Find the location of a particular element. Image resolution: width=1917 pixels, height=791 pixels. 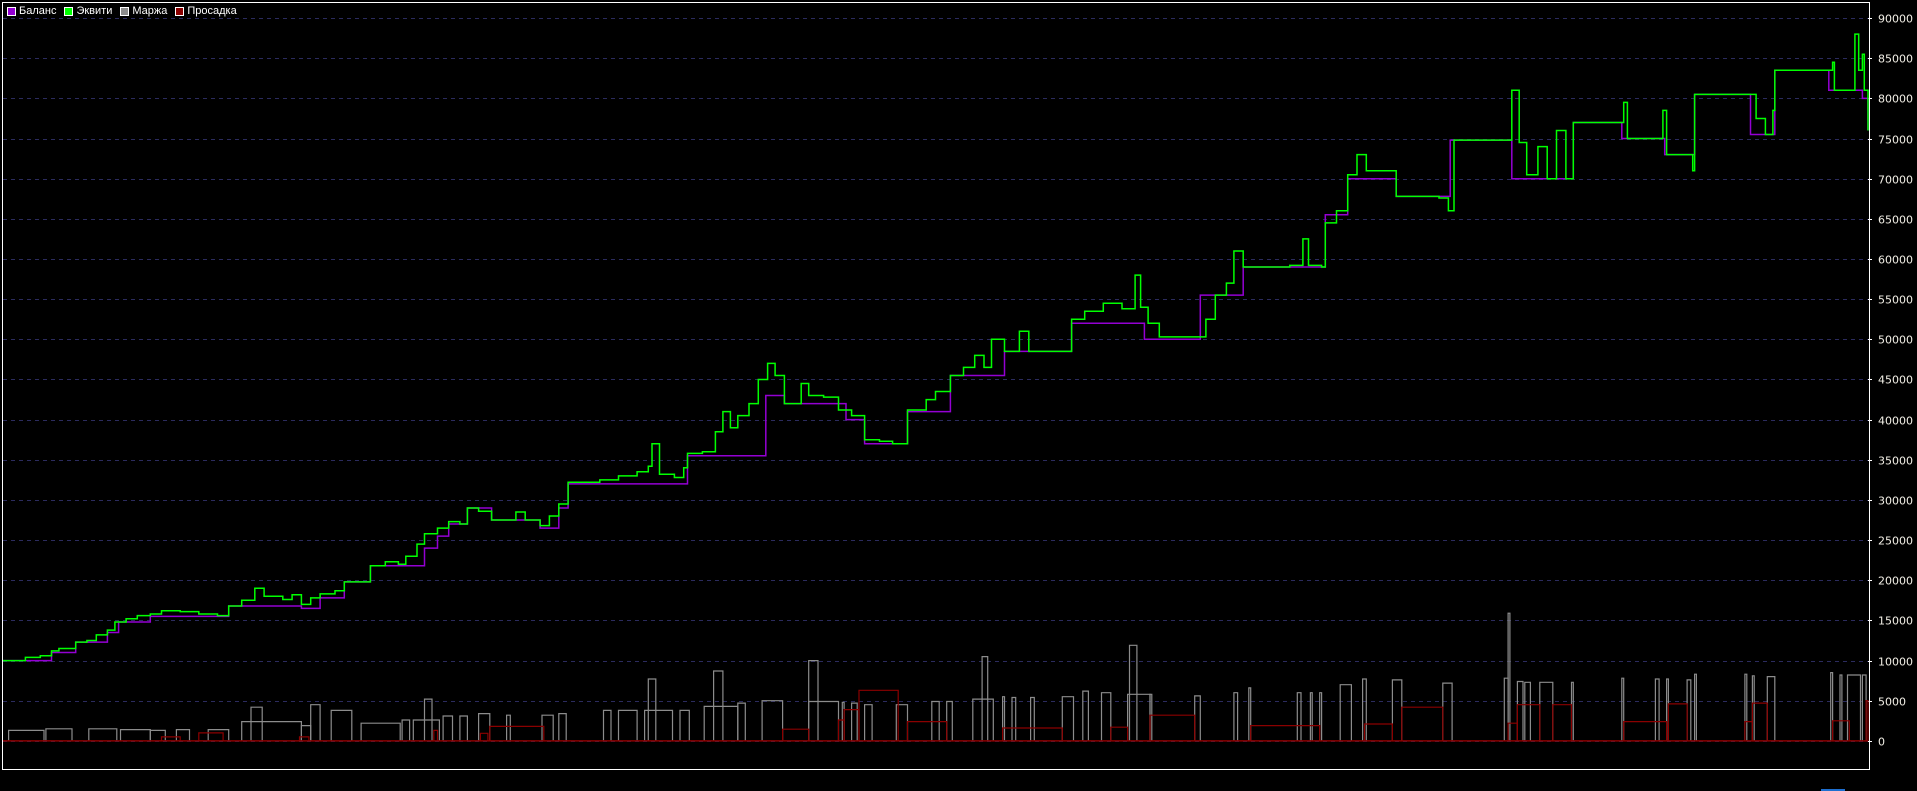

y-tick-label: 75000 is located at coordinates (1895, 140).